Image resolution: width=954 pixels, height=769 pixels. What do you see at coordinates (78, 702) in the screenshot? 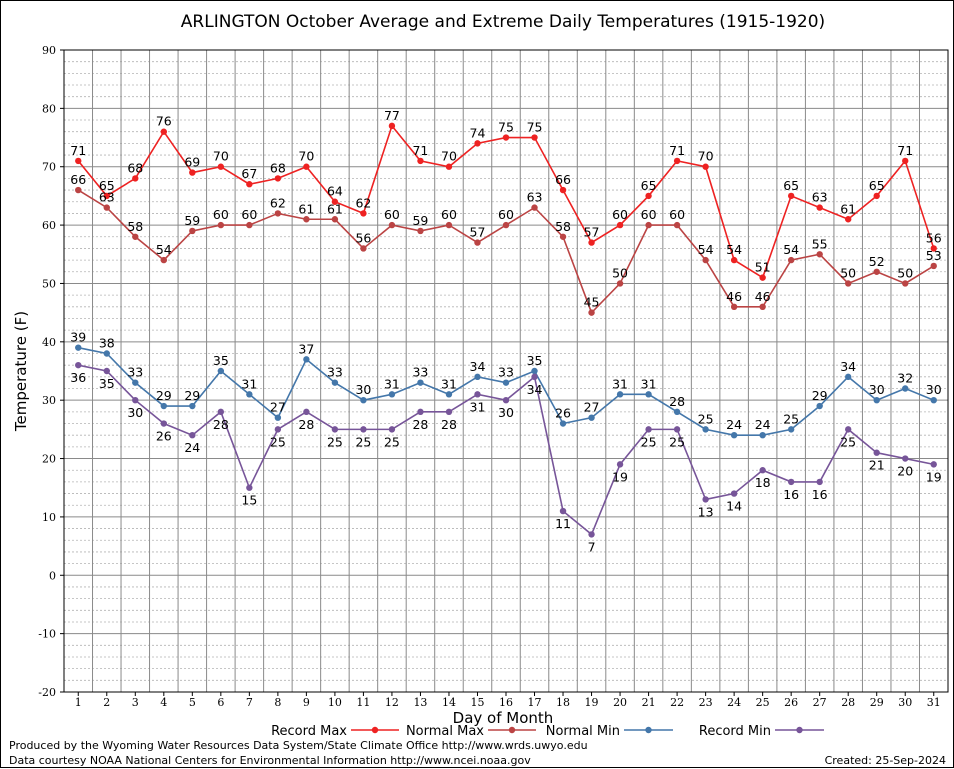
I see `x-tick-label: 1` at bounding box center [78, 702].